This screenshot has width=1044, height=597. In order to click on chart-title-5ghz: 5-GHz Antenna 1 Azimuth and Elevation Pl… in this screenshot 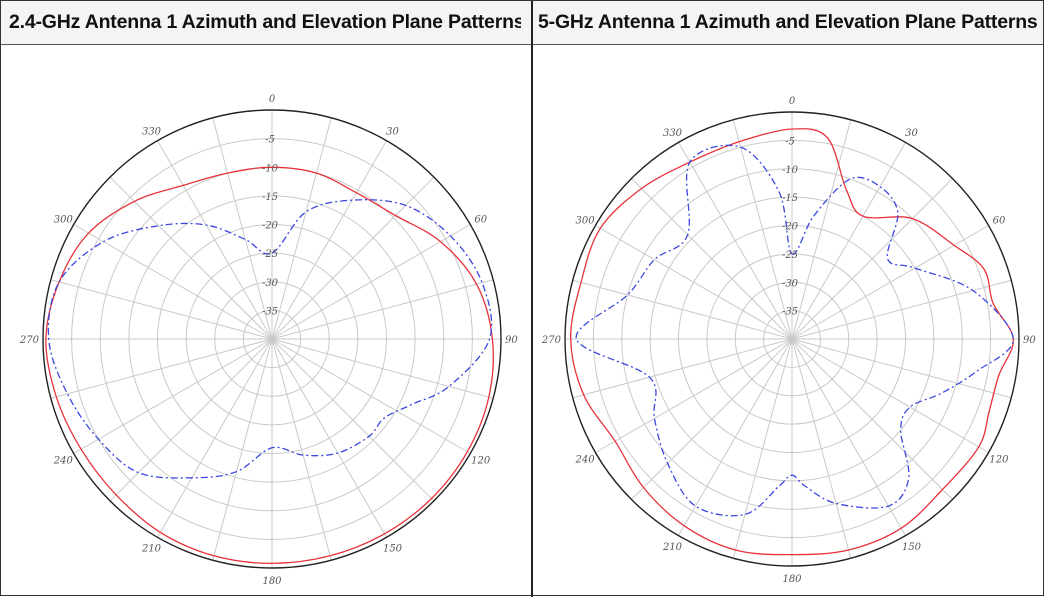, I will do `click(788, 22)`.